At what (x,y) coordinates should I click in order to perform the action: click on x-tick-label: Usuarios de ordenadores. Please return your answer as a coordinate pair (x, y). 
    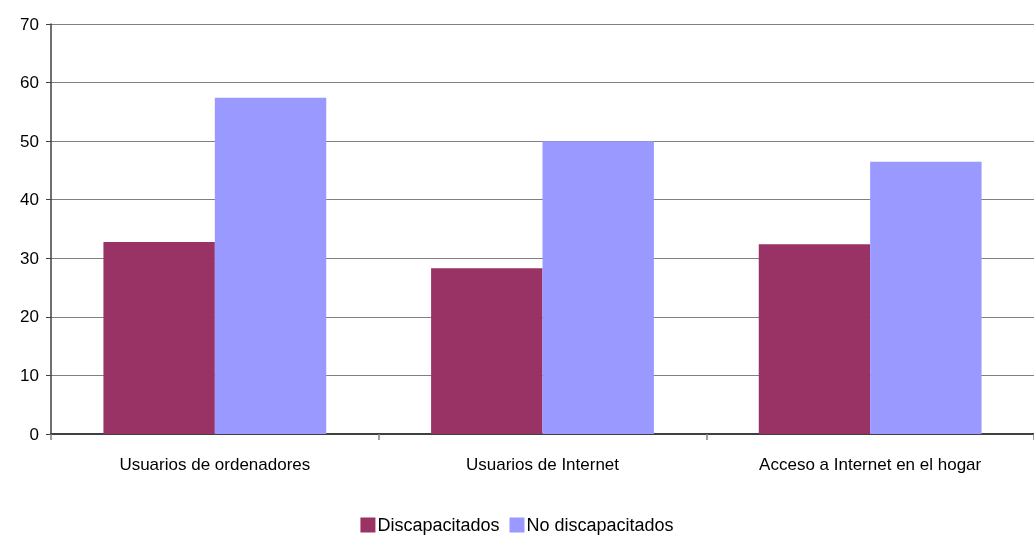
    Looking at the image, I should click on (215, 464).